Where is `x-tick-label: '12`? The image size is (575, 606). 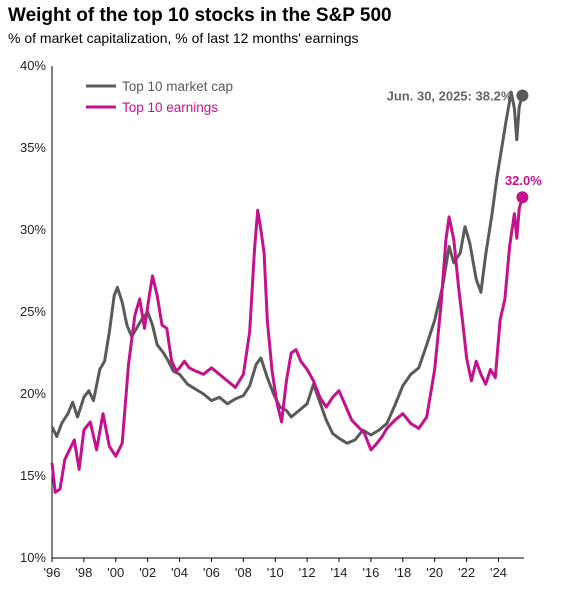 x-tick-label: '12 is located at coordinates (307, 572).